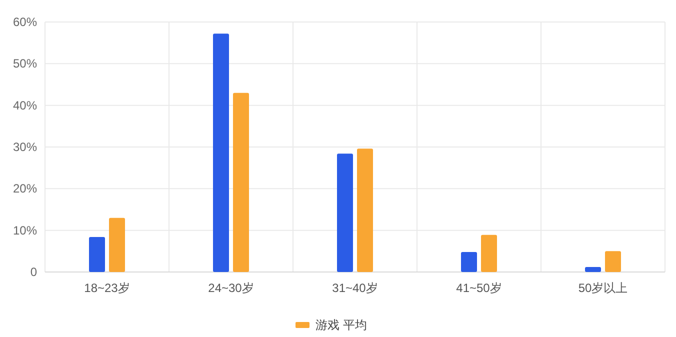 This screenshot has width=676, height=337. Describe the element at coordinates (479, 288) in the screenshot. I see `x-tick-label: 41~50岁` at that location.